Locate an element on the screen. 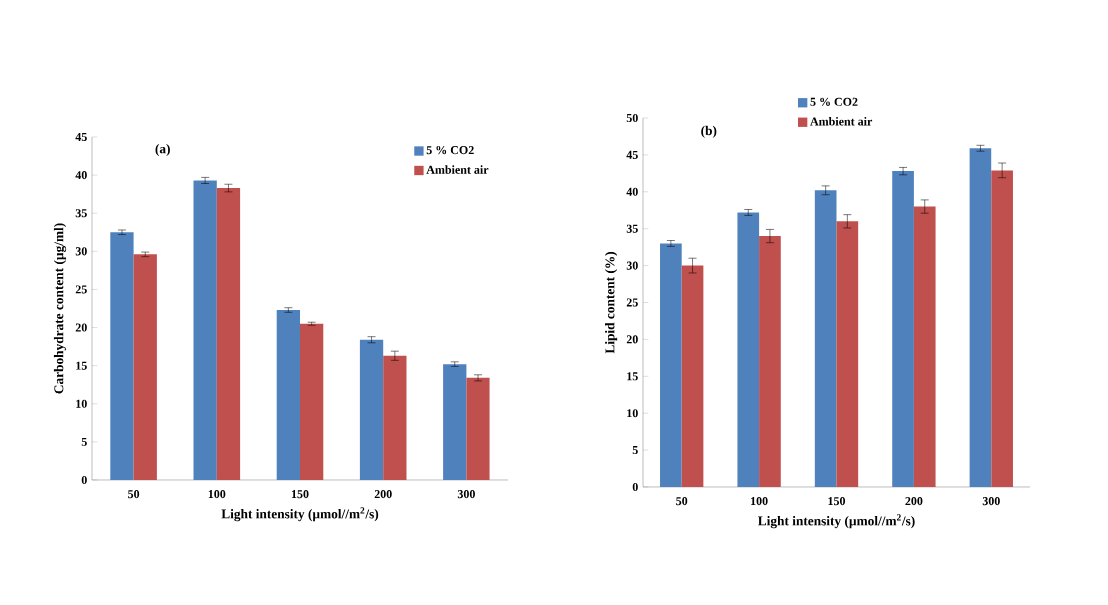 The width and height of the screenshot is (1108, 605). y-tick-label: 50 is located at coordinates (632, 118).